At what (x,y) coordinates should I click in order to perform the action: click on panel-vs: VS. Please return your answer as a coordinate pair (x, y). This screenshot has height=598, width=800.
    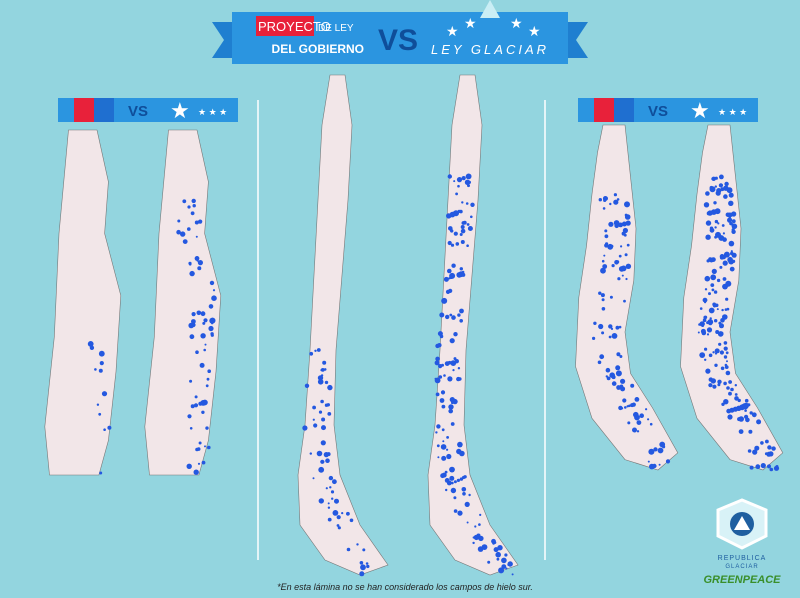
    Looking at the image, I should click on (658, 111).